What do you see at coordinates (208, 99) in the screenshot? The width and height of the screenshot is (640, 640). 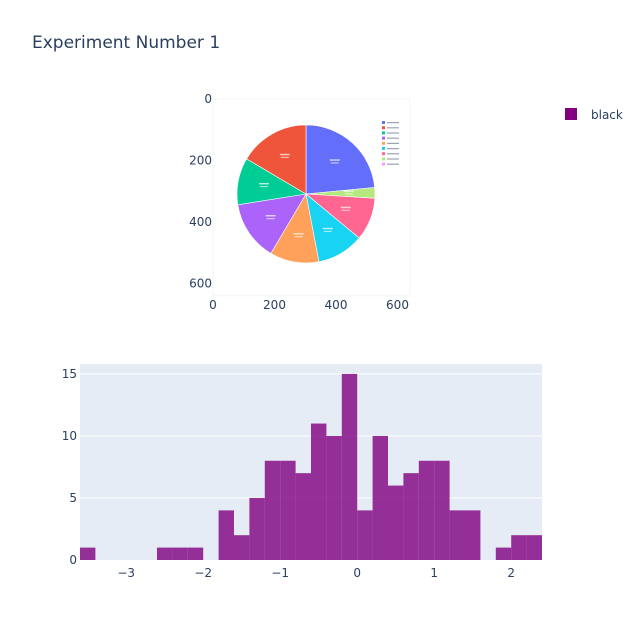 I see `image-y-tick-label: 0` at bounding box center [208, 99].